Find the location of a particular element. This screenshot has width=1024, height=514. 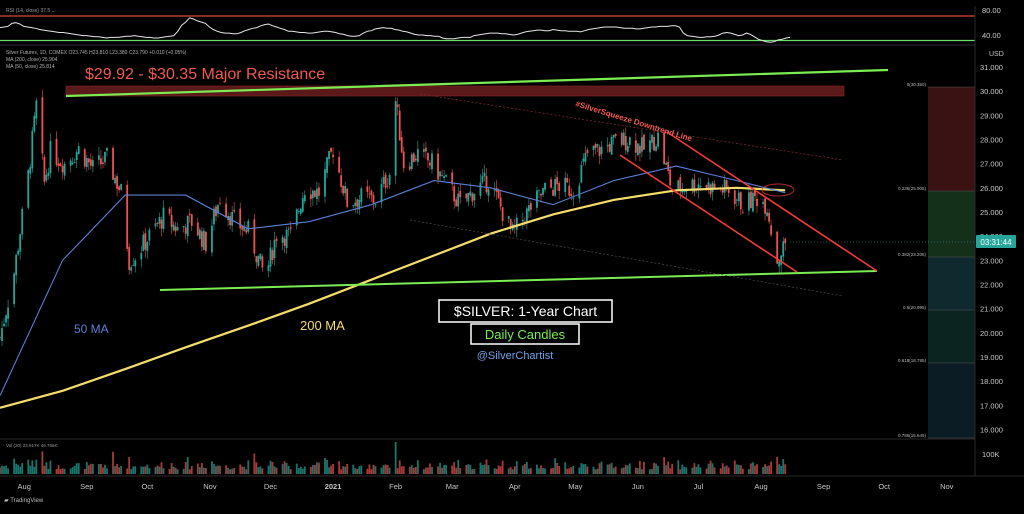

downtrend-line-upper is located at coordinates (772, 201).